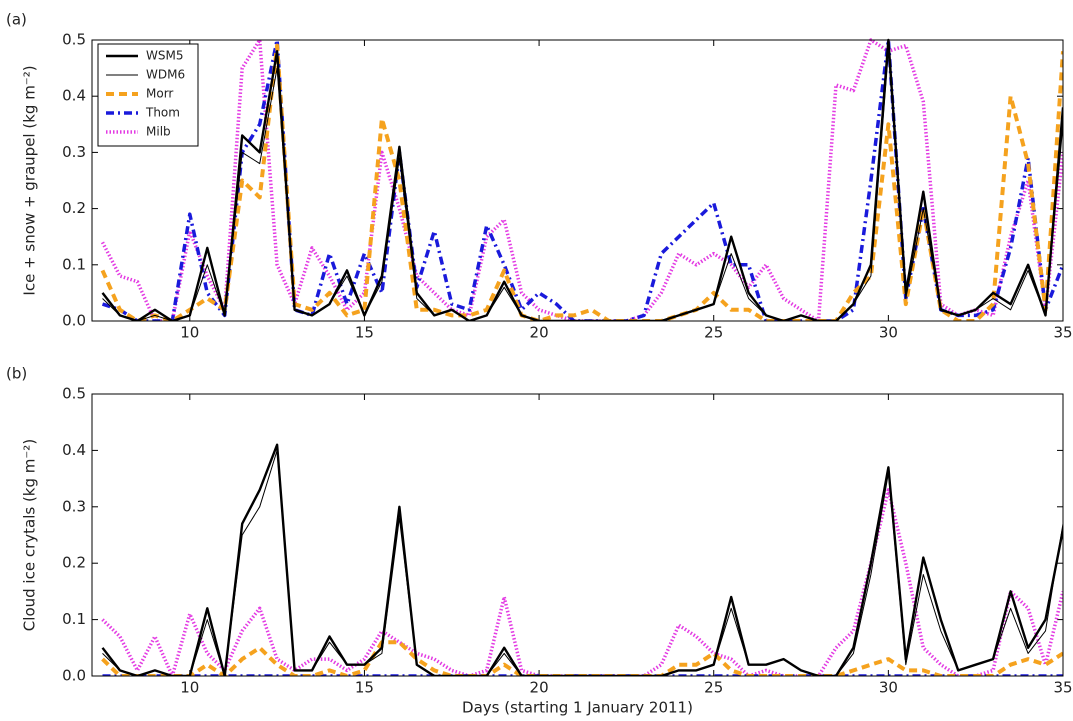 The height and width of the screenshot is (721, 1073). I want to click on series-line, so click(582, 658).